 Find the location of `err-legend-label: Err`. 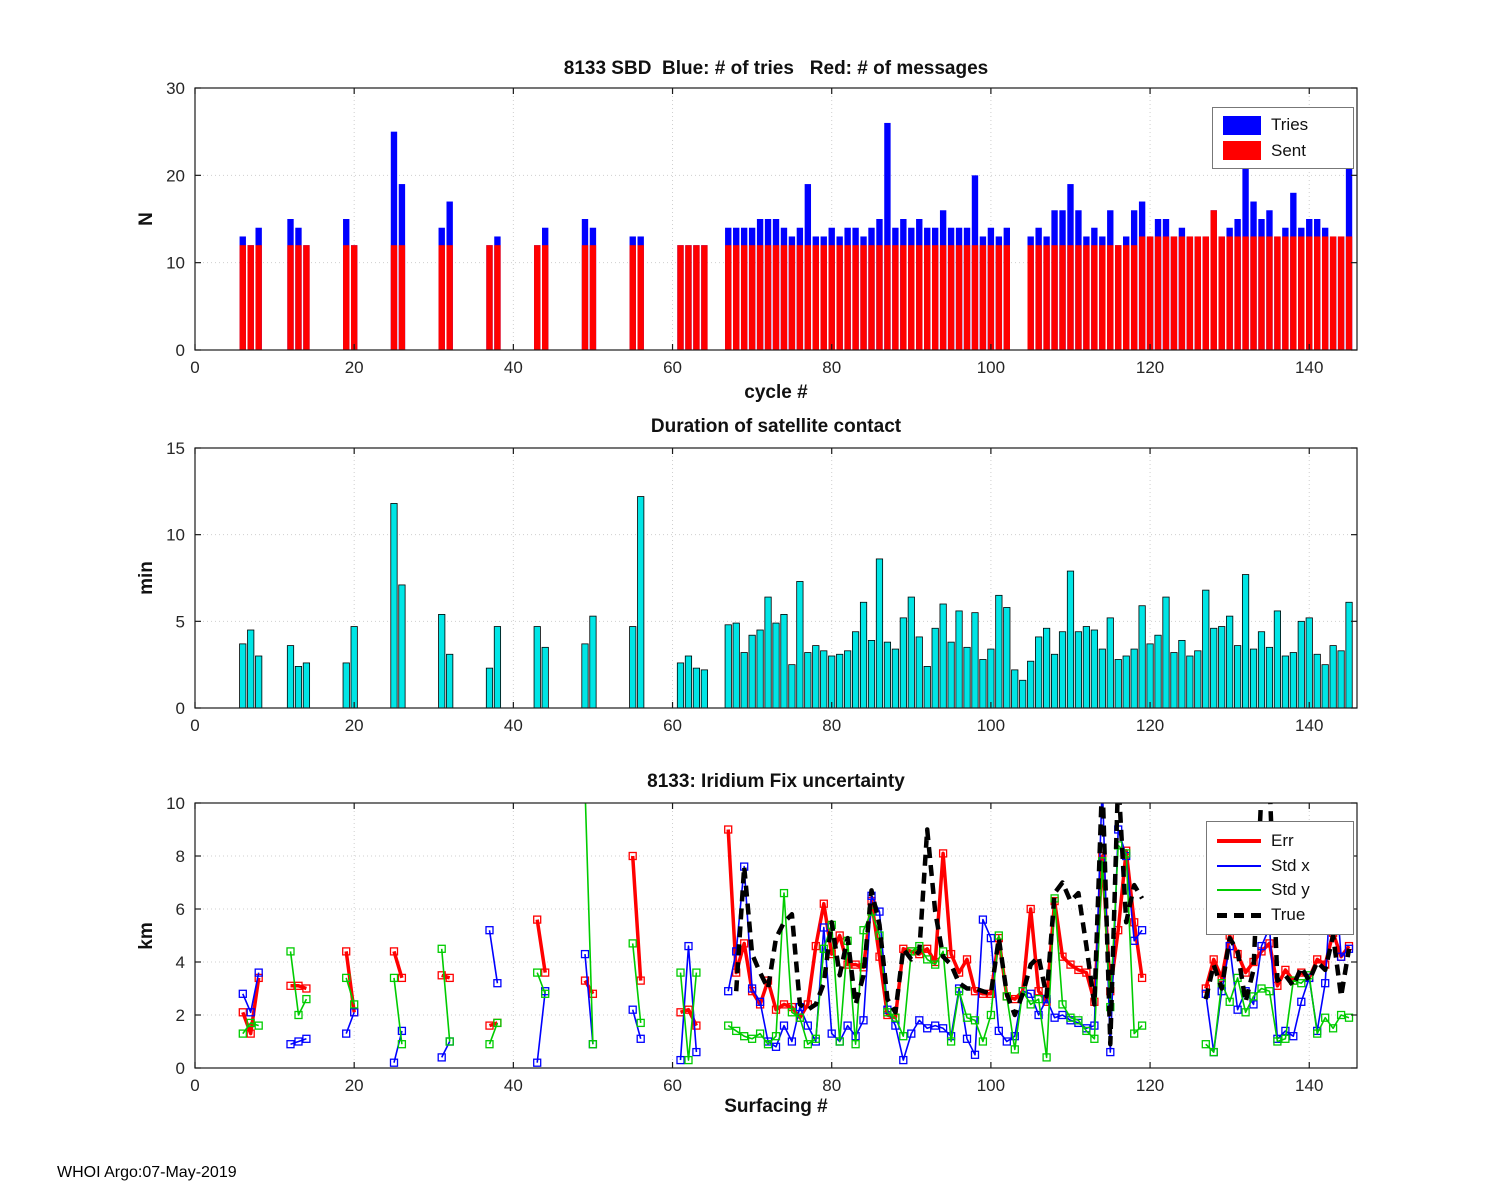

err-legend-label: Err is located at coordinates (1282, 840).